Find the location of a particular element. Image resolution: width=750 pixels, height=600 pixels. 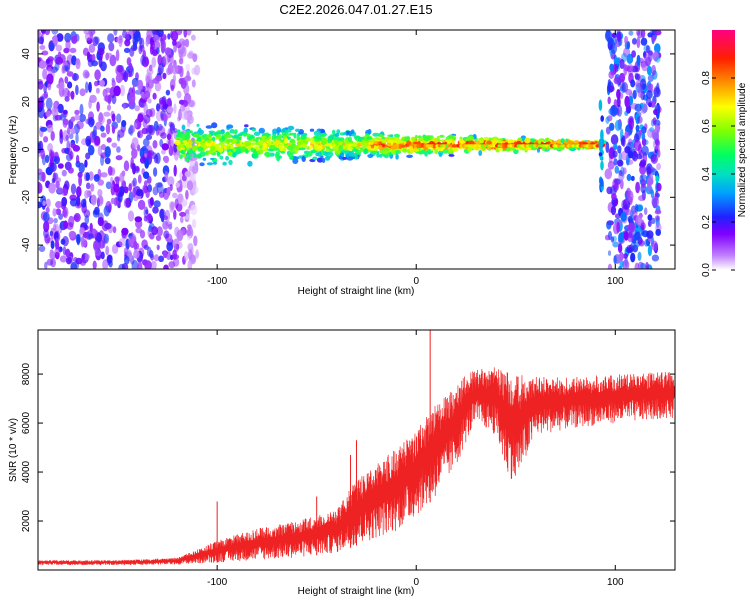

y-tick-label: 40 is located at coordinates (26, 54).